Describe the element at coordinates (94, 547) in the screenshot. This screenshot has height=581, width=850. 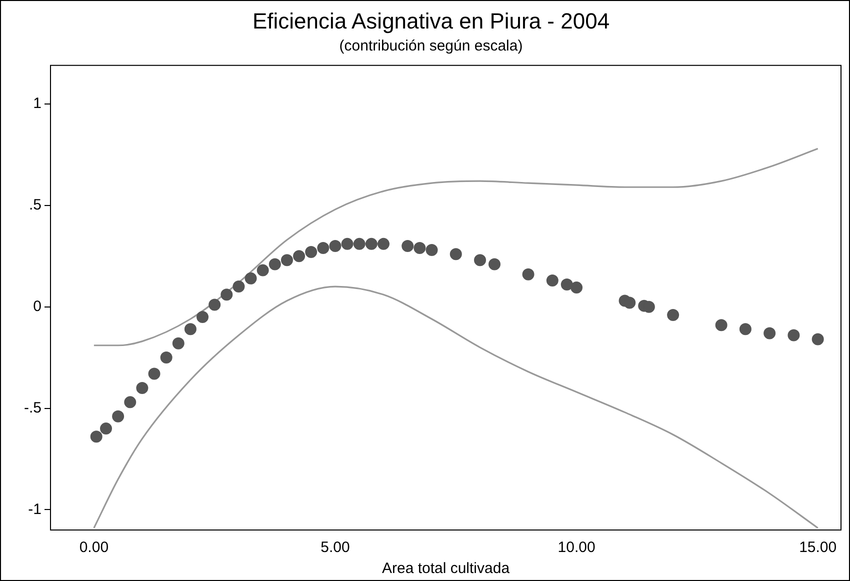
I see `x-tick-label: 0.00` at that location.